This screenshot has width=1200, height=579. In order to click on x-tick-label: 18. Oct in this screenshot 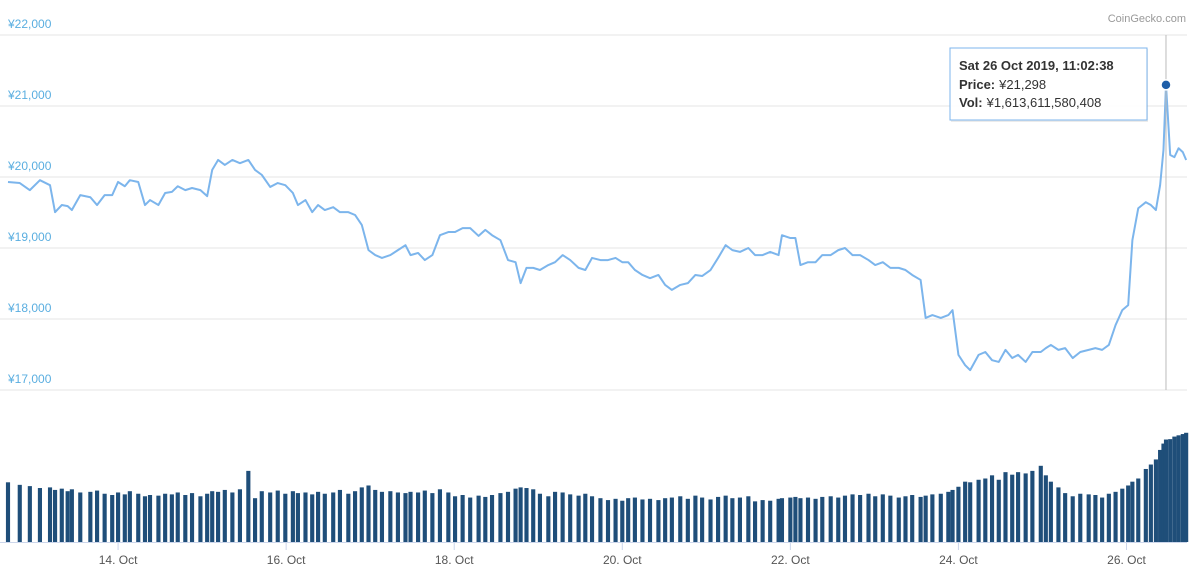, I will do `click(454, 560)`.